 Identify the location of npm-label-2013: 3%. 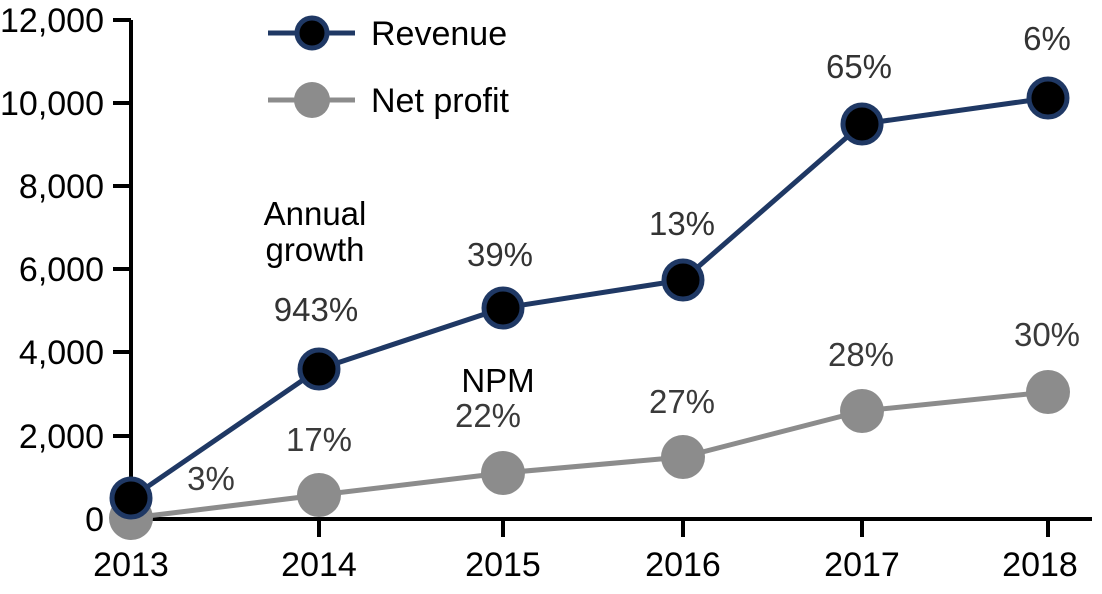
(211, 478).